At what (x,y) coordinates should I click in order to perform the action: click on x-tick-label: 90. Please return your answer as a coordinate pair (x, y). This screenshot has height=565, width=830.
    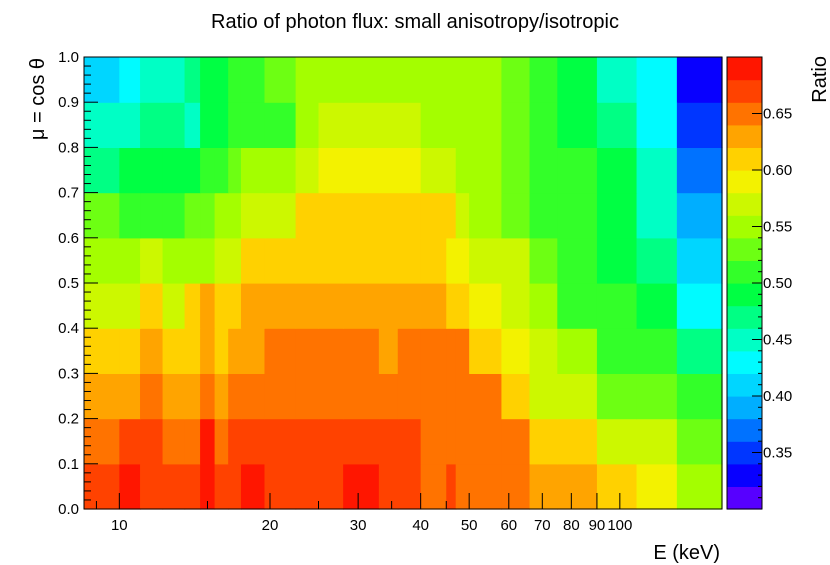
    Looking at the image, I should click on (597, 525).